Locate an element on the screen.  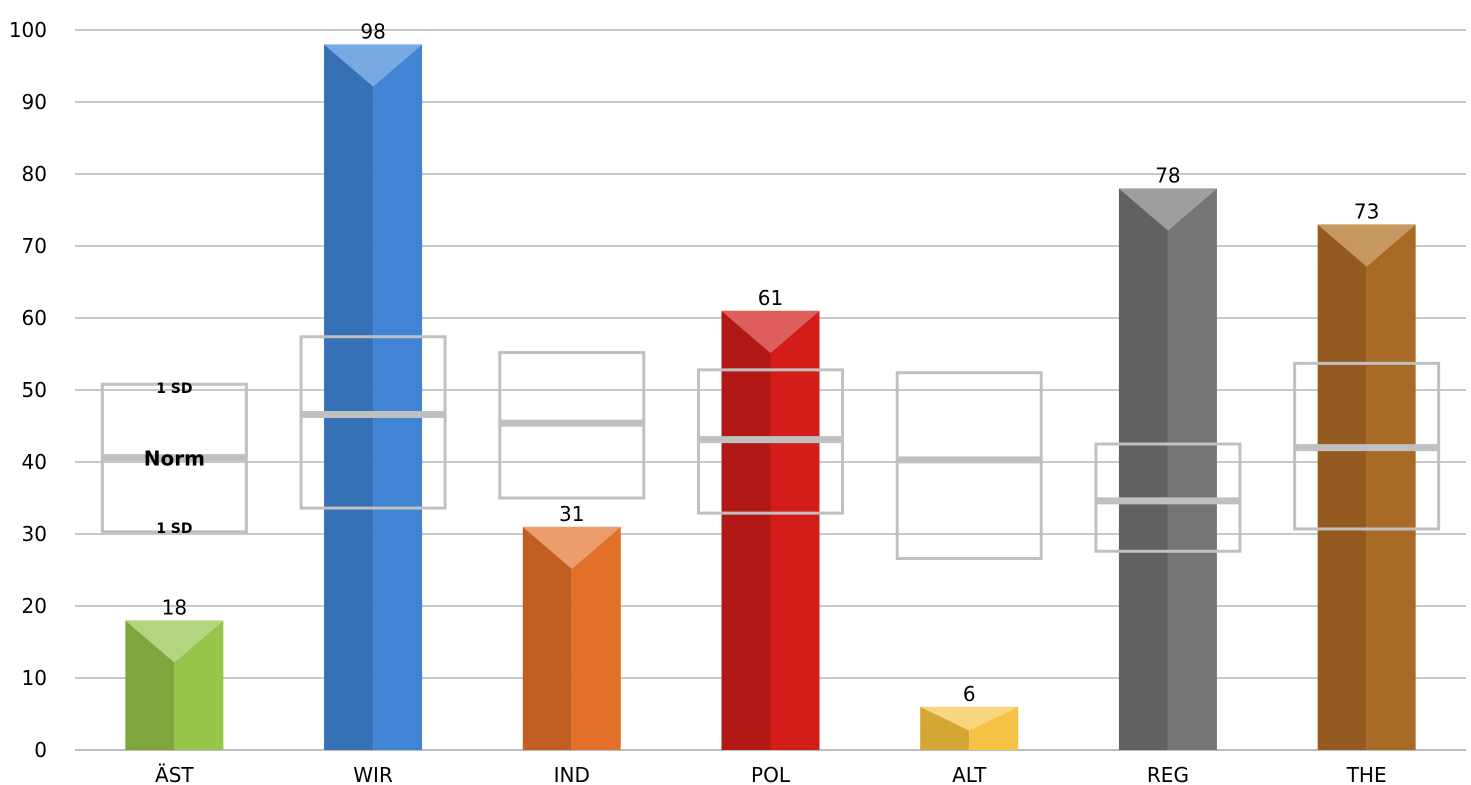
data-label-WIR: 98 is located at coordinates (372, 31).